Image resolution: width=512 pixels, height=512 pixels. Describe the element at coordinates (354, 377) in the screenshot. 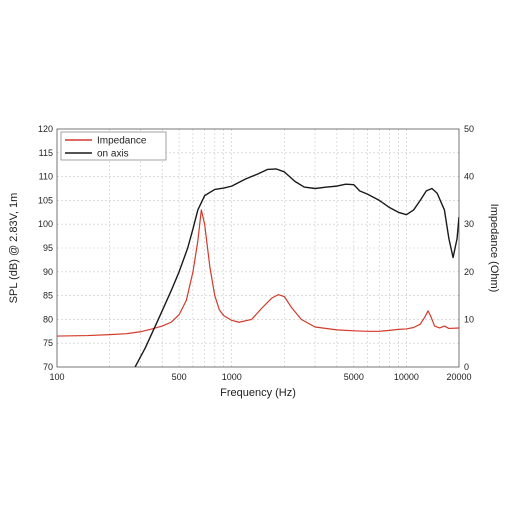

I see `x-tick-label: 5000` at that location.